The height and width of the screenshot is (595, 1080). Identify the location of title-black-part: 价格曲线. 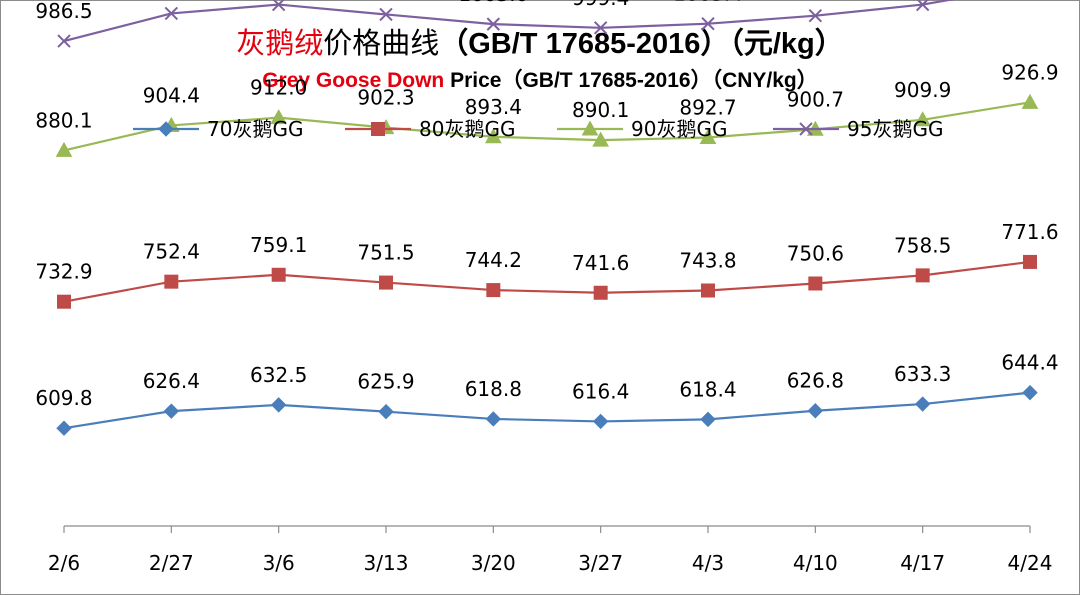
(381, 43).